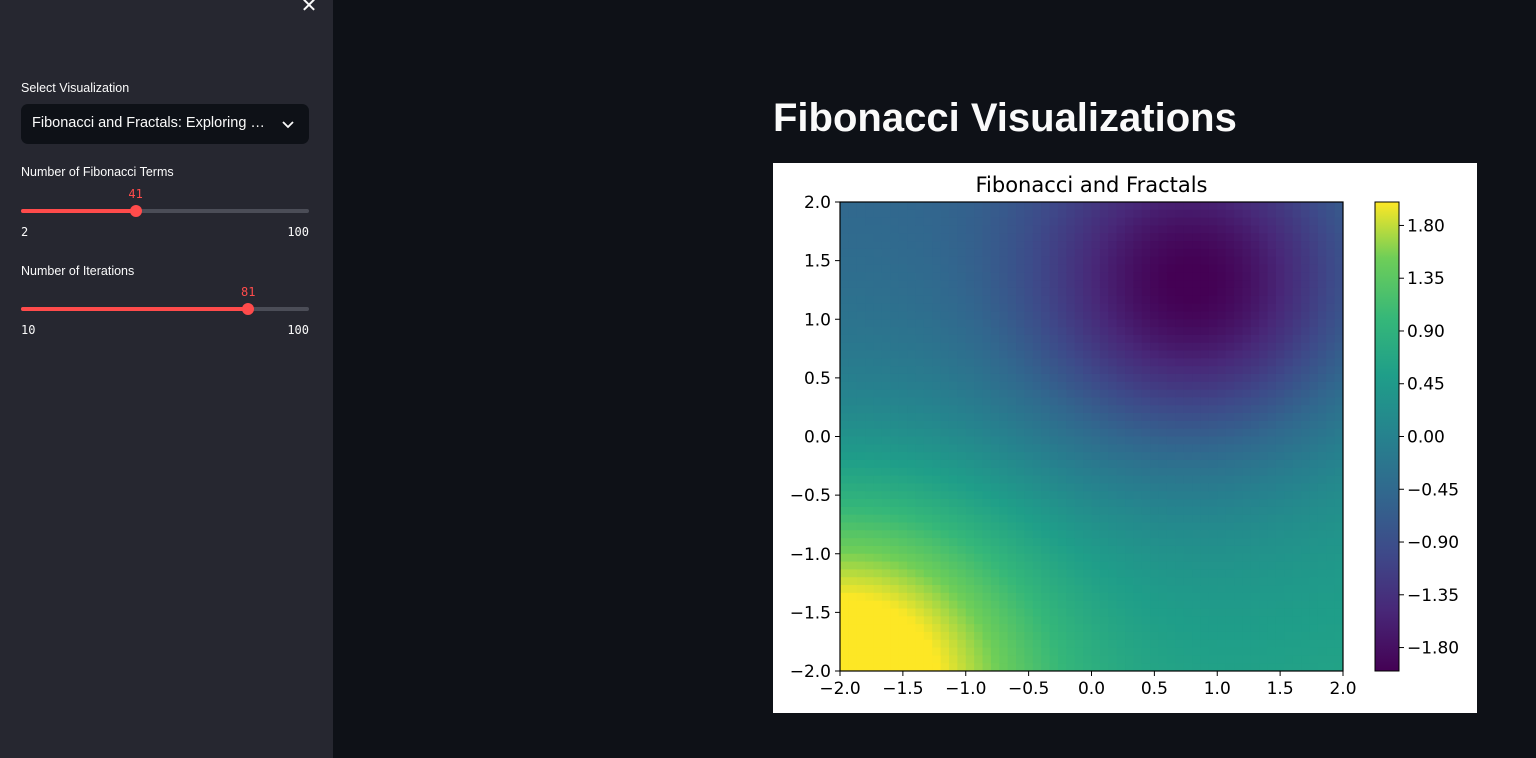 The height and width of the screenshot is (758, 1536). I want to click on fibonacci-terms-slider: 41 2 100, so click(165, 213).